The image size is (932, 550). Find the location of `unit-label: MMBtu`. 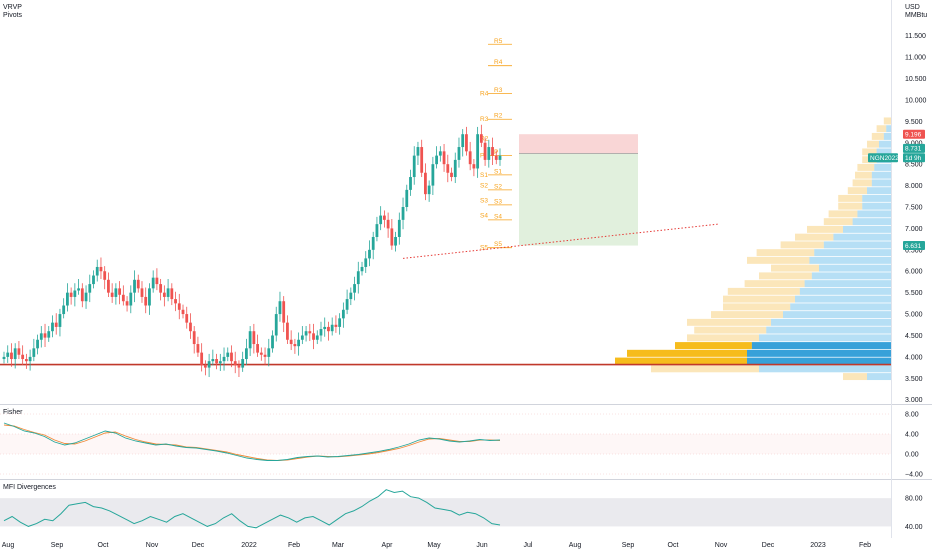

unit-label: MMBtu is located at coordinates (916, 15).